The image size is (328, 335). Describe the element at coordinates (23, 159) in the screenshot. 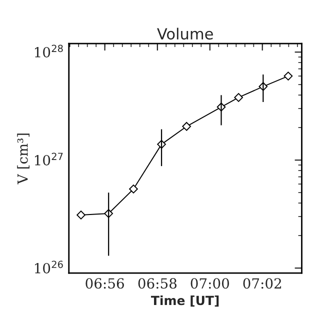

I see `y-axis-title: V [cm³]` at that location.